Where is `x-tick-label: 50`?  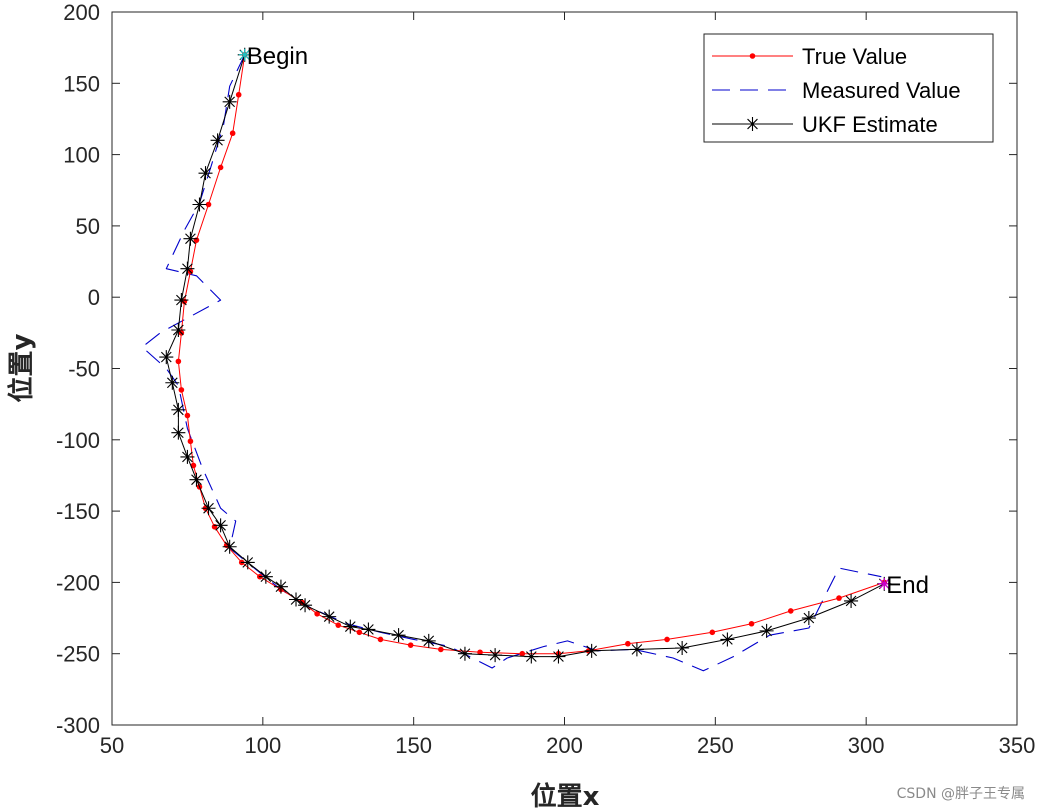 x-tick-label: 50 is located at coordinates (112, 745).